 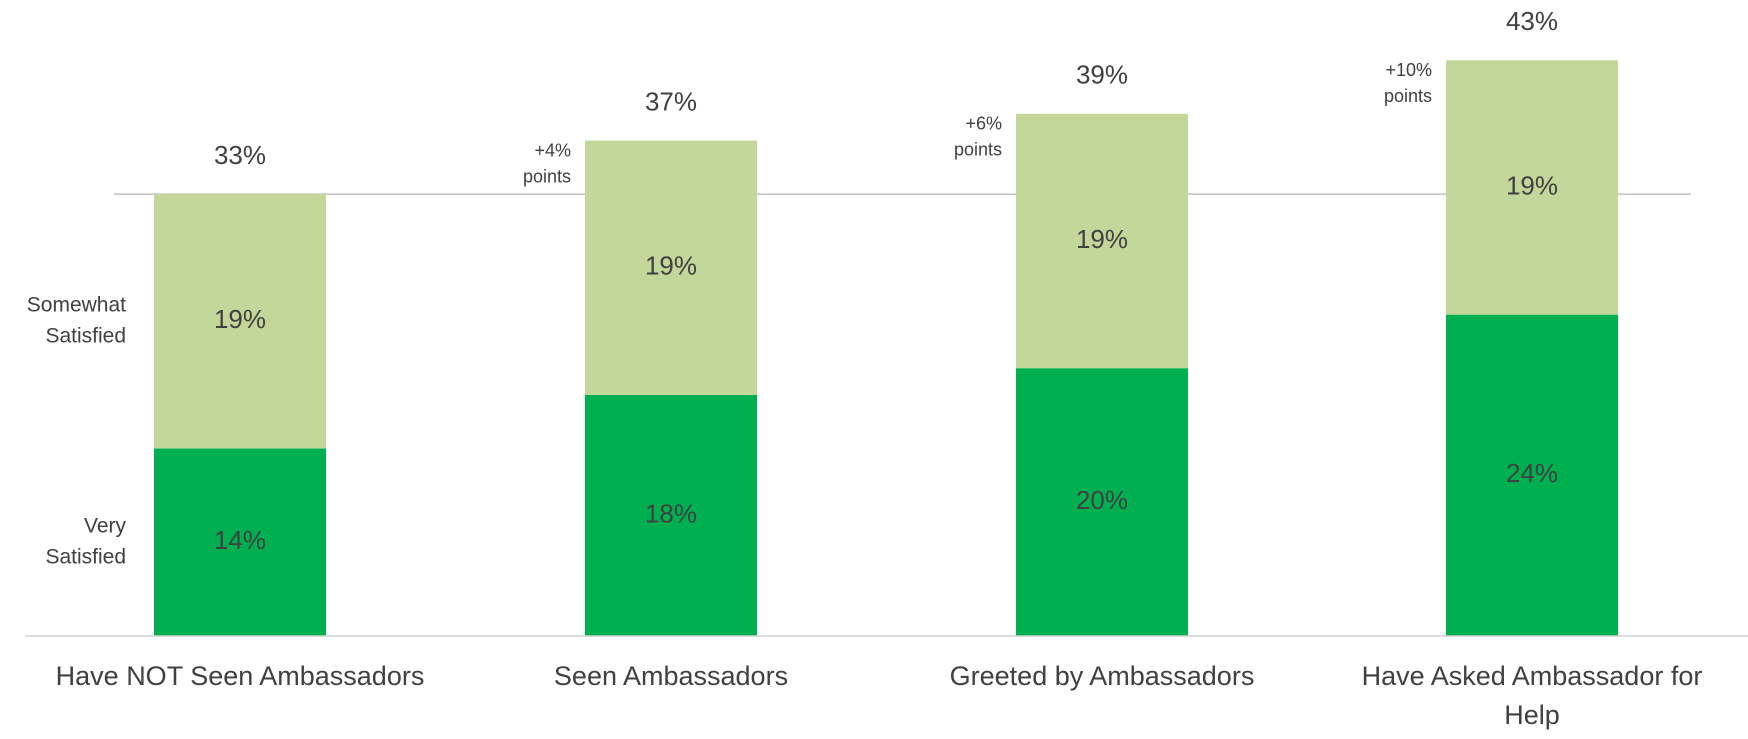 I want to click on value-label: 14%, so click(x=240, y=540).